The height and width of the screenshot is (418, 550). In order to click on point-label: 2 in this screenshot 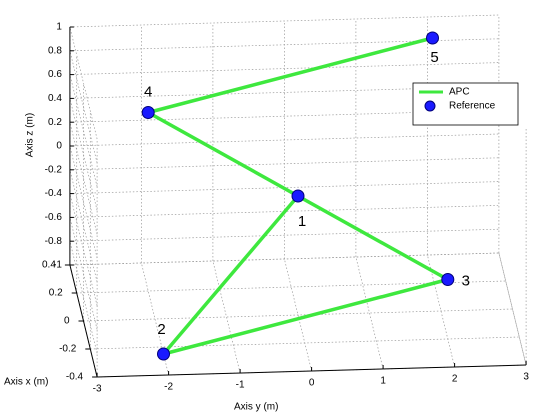, I will do `click(161, 329)`.